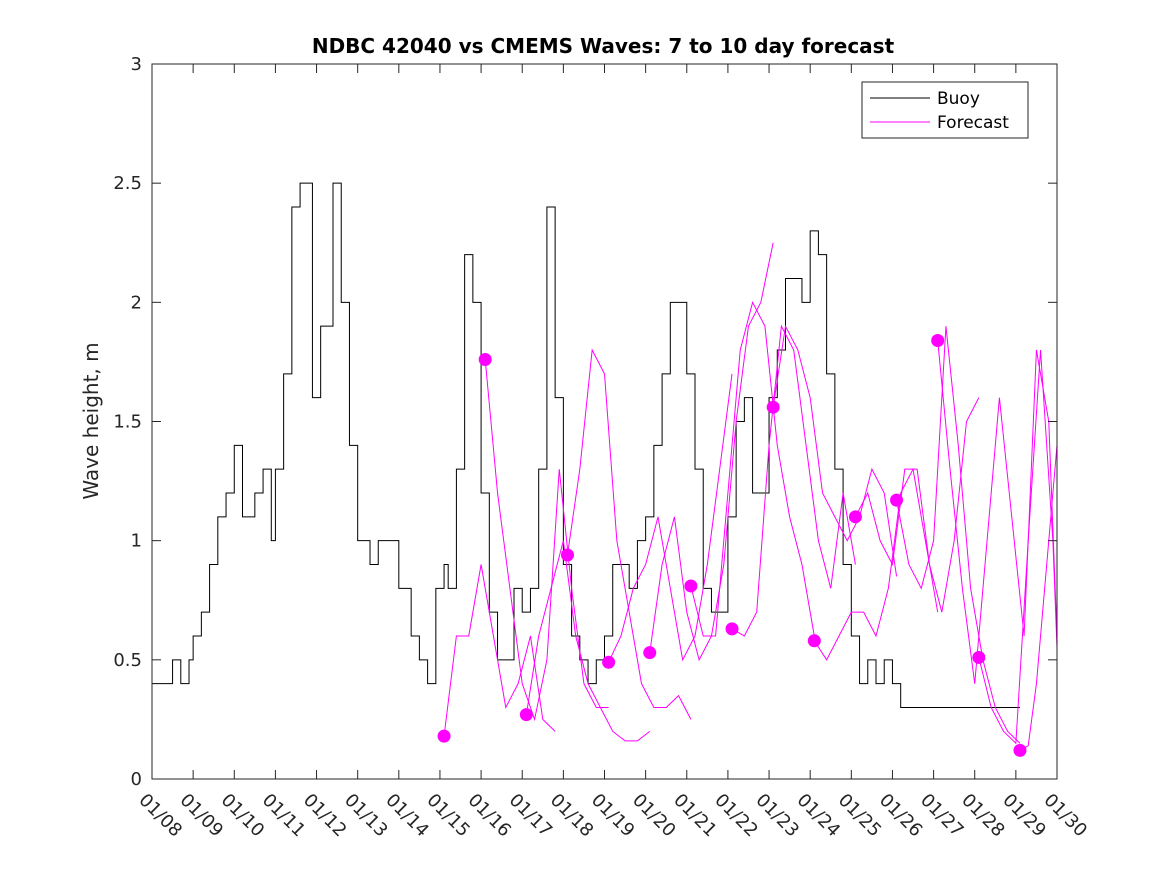 The height and width of the screenshot is (875, 1167). I want to click on y-tick-label-5: 2.5, so click(127, 183).